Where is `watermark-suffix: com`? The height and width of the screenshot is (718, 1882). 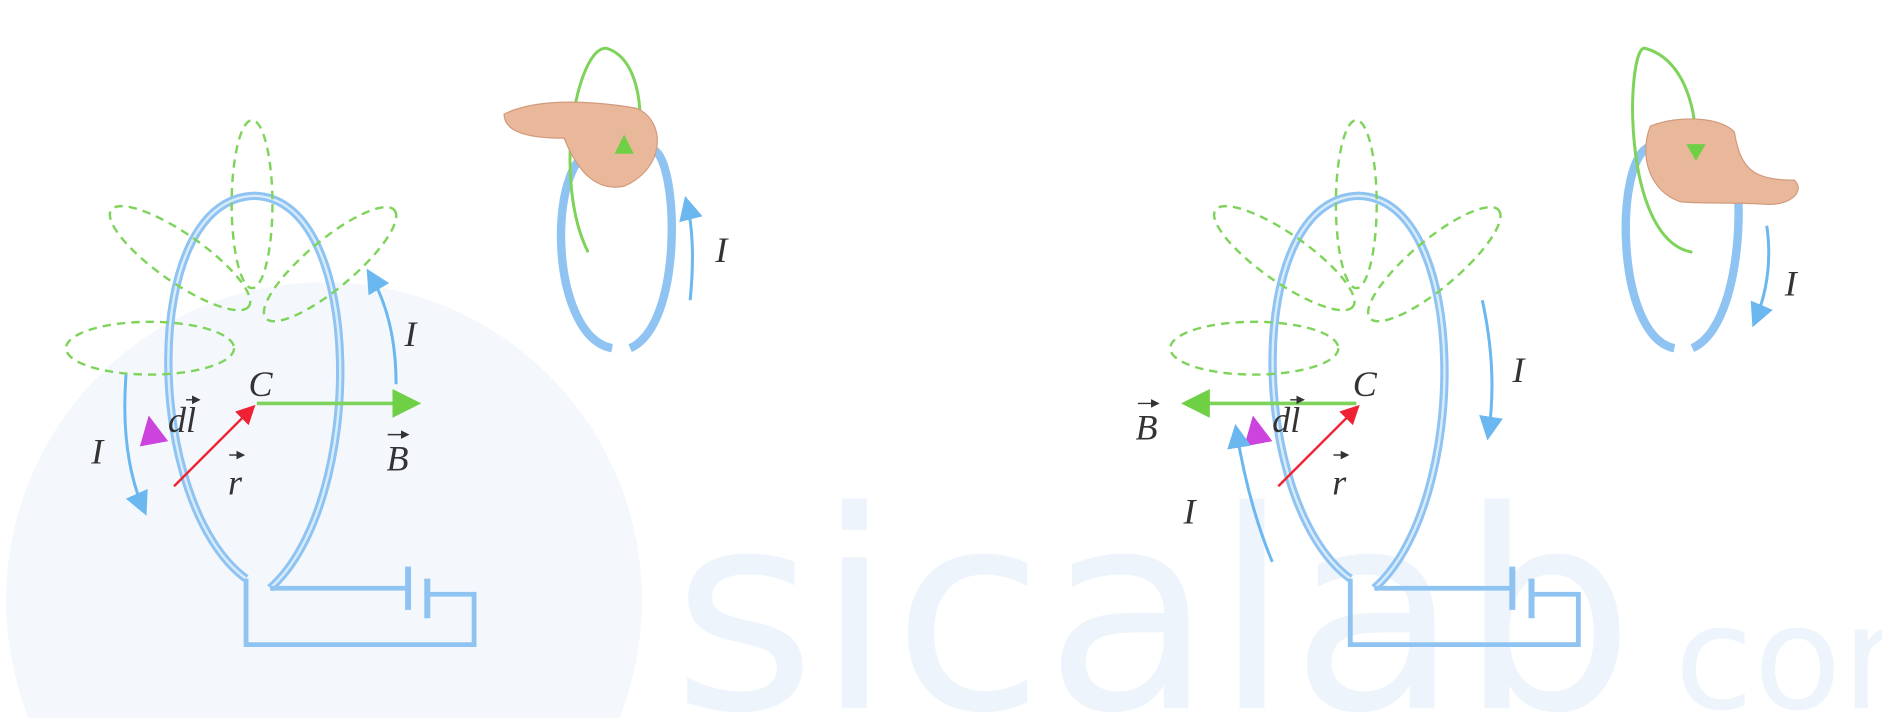
watermark-suffix: com is located at coordinates (1778, 646).